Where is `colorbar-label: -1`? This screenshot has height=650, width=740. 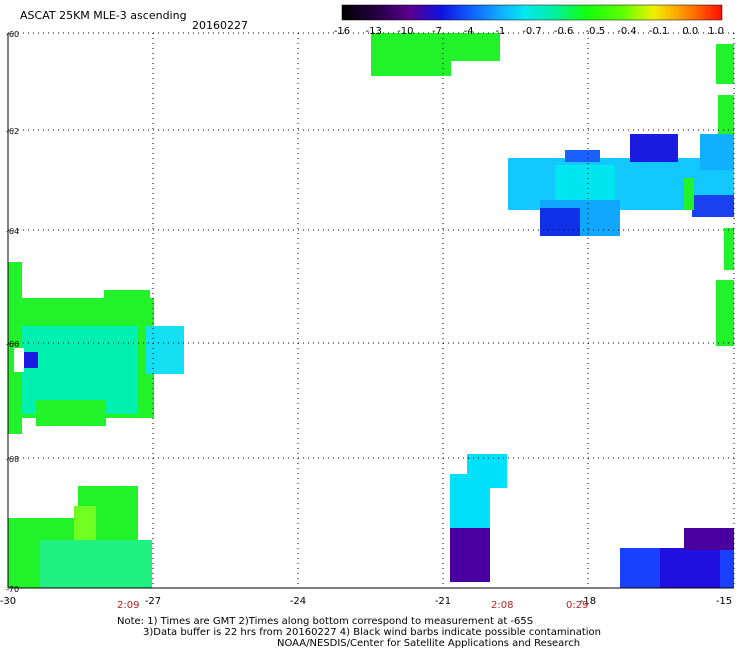
colorbar-label: -1 is located at coordinates (500, 31).